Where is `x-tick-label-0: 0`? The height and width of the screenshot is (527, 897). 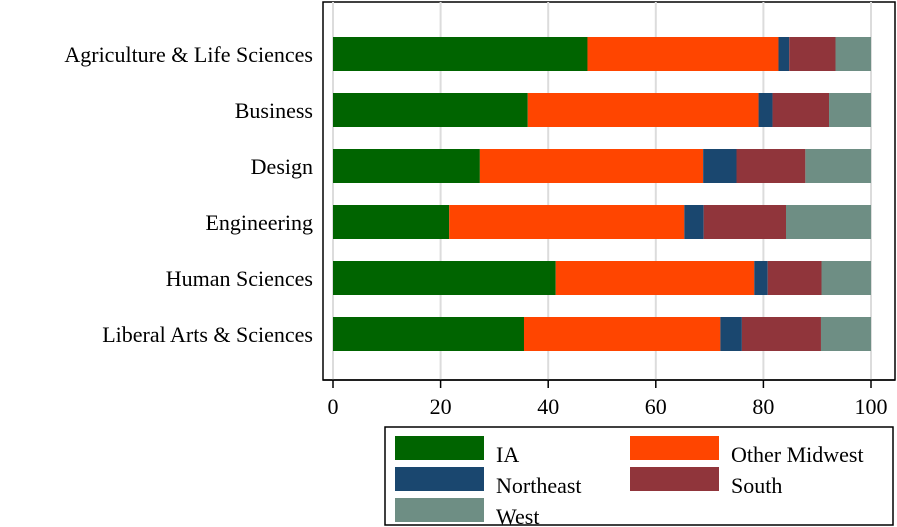 x-tick-label-0: 0 is located at coordinates (333, 406).